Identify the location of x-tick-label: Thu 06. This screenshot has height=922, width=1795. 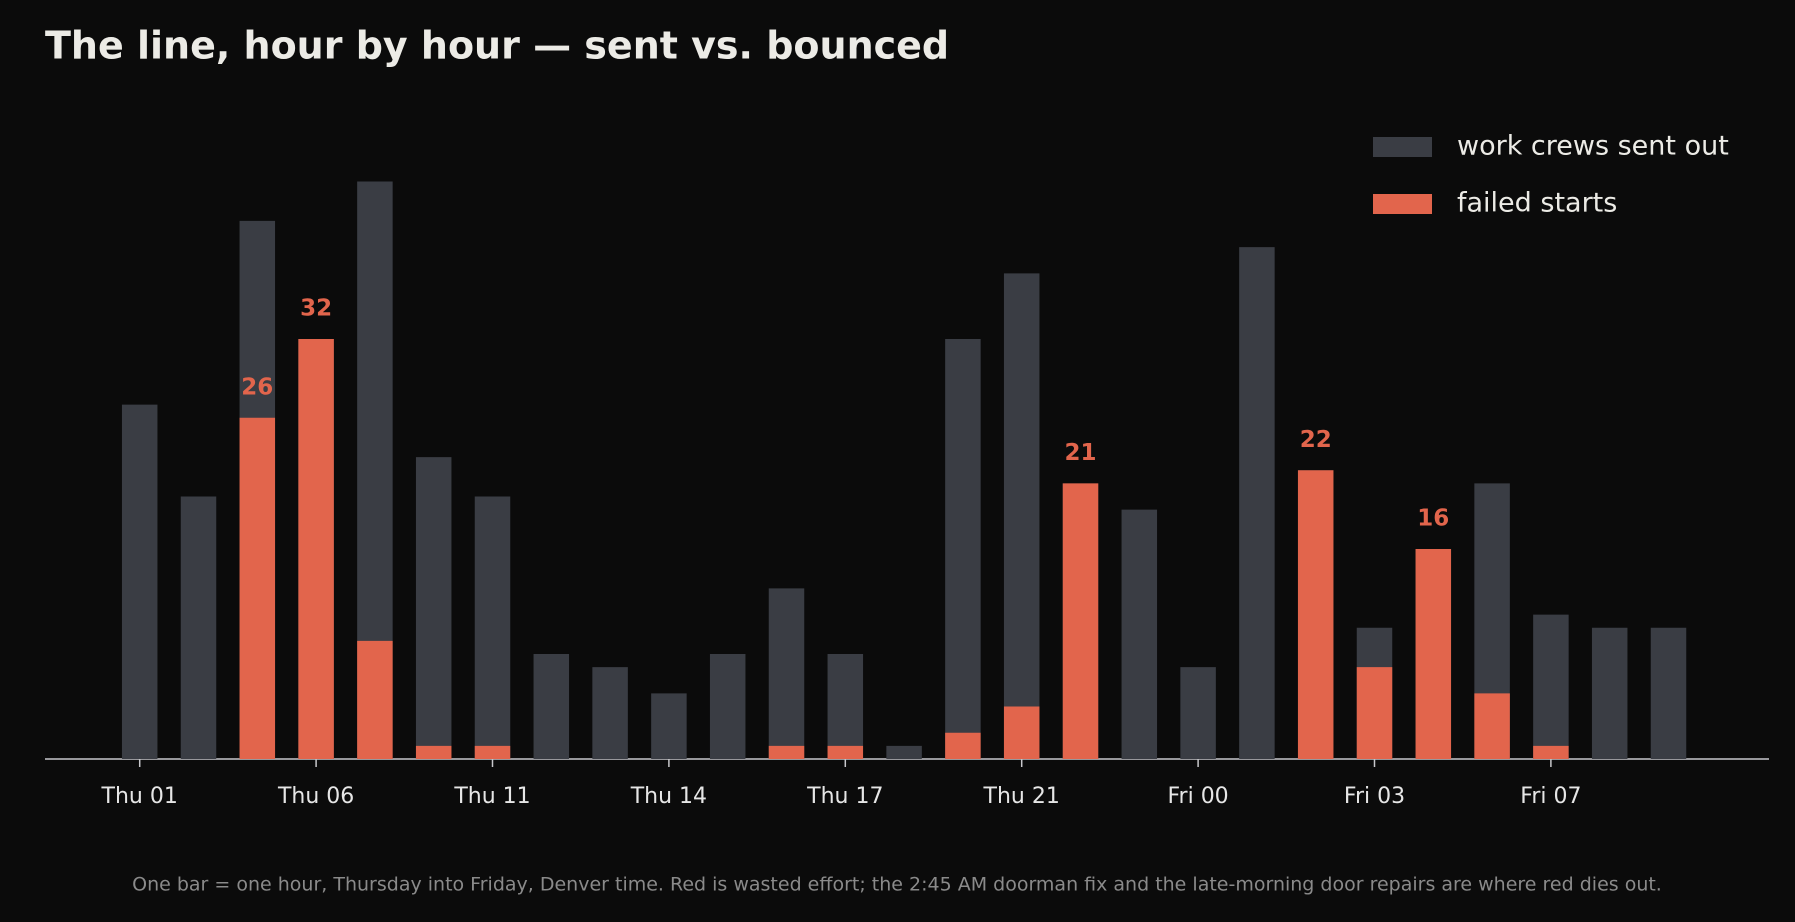
(315, 796).